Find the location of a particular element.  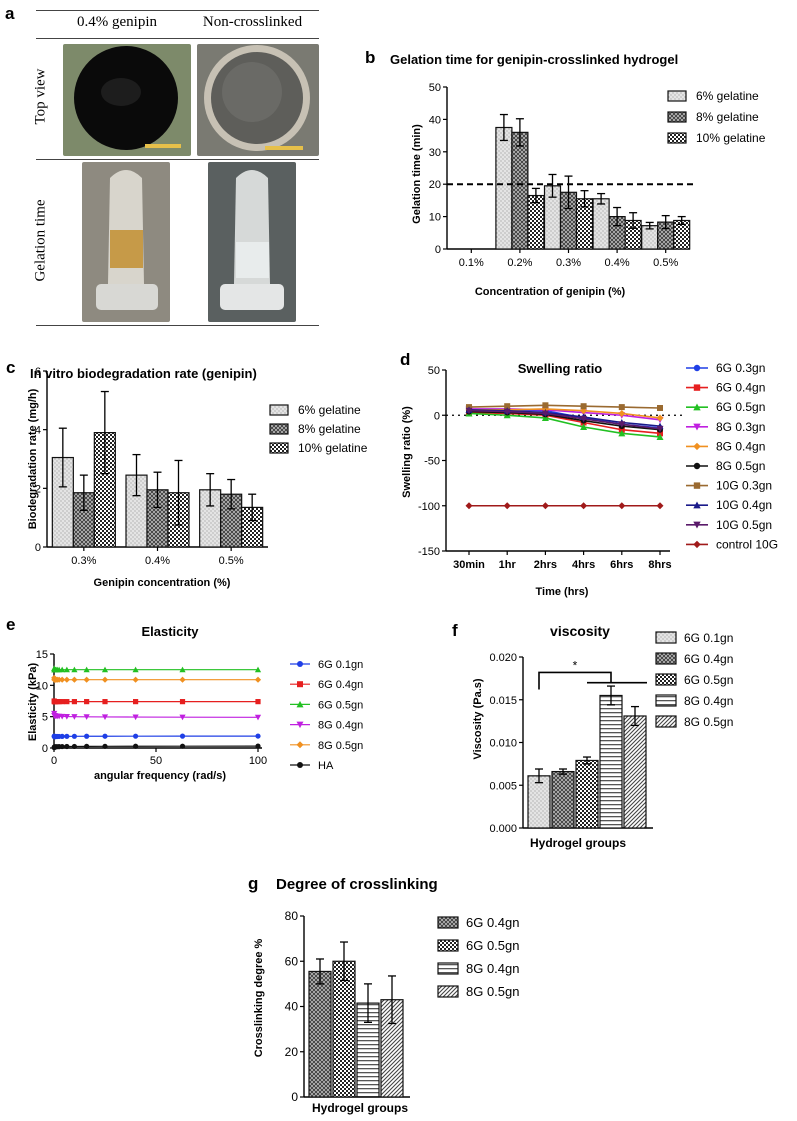

chart-e-legend-label: 8G 0.4gn is located at coordinates (340, 726).